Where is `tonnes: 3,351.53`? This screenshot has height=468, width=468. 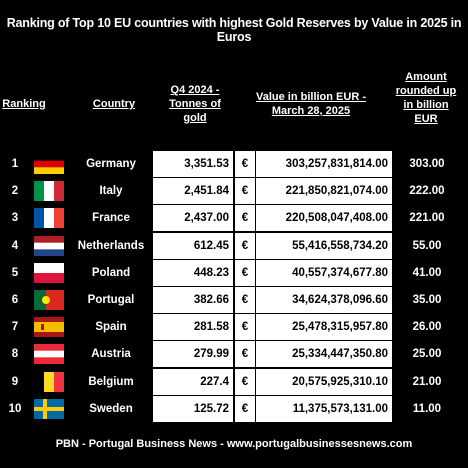
tonnes: 3,351.53 is located at coordinates (193, 164).